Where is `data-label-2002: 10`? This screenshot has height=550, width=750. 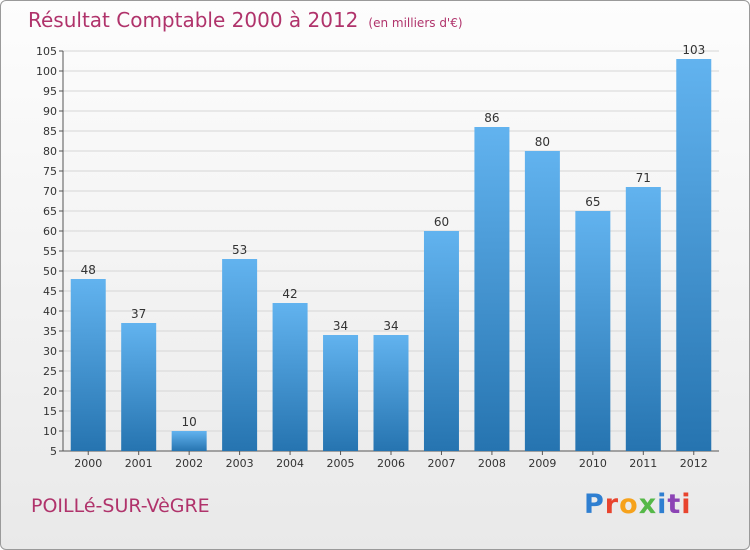 data-label-2002: 10 is located at coordinates (189, 422).